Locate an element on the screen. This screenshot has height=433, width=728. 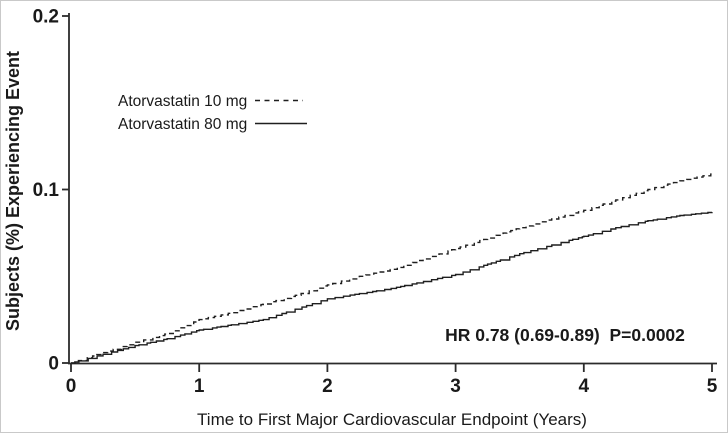
y-axis-title: Subjects (%) Experiencing Event is located at coordinates (13, 191).